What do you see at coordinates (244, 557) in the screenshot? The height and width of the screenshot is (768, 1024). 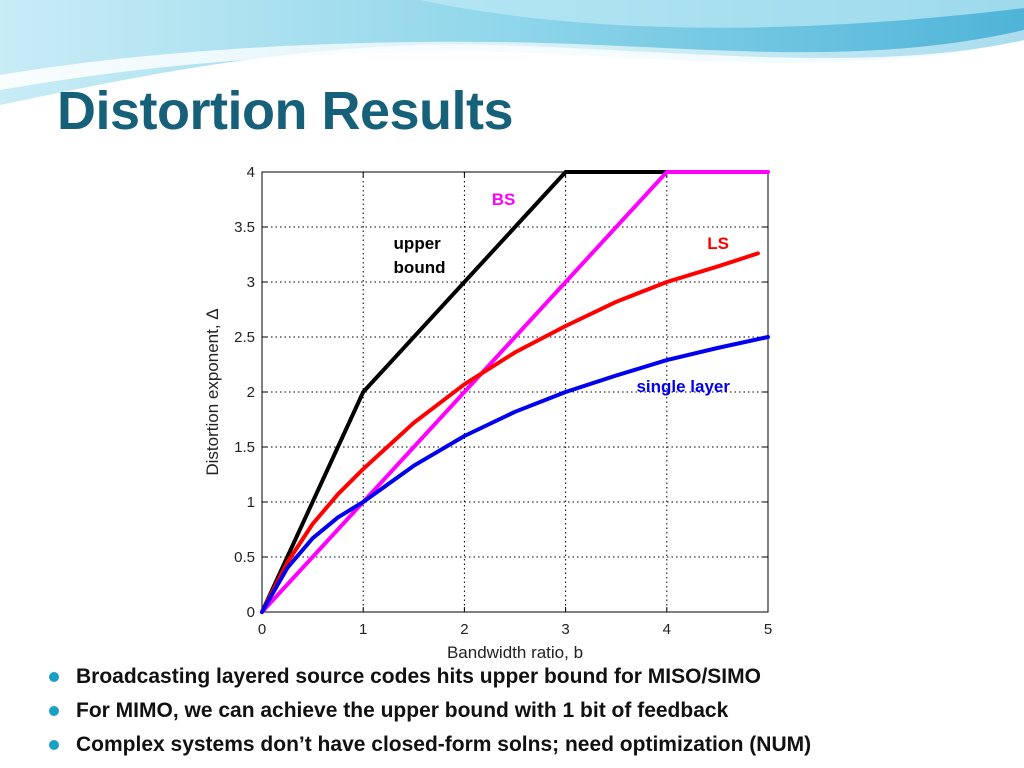 I see `y-tick-label: 0.5` at bounding box center [244, 557].